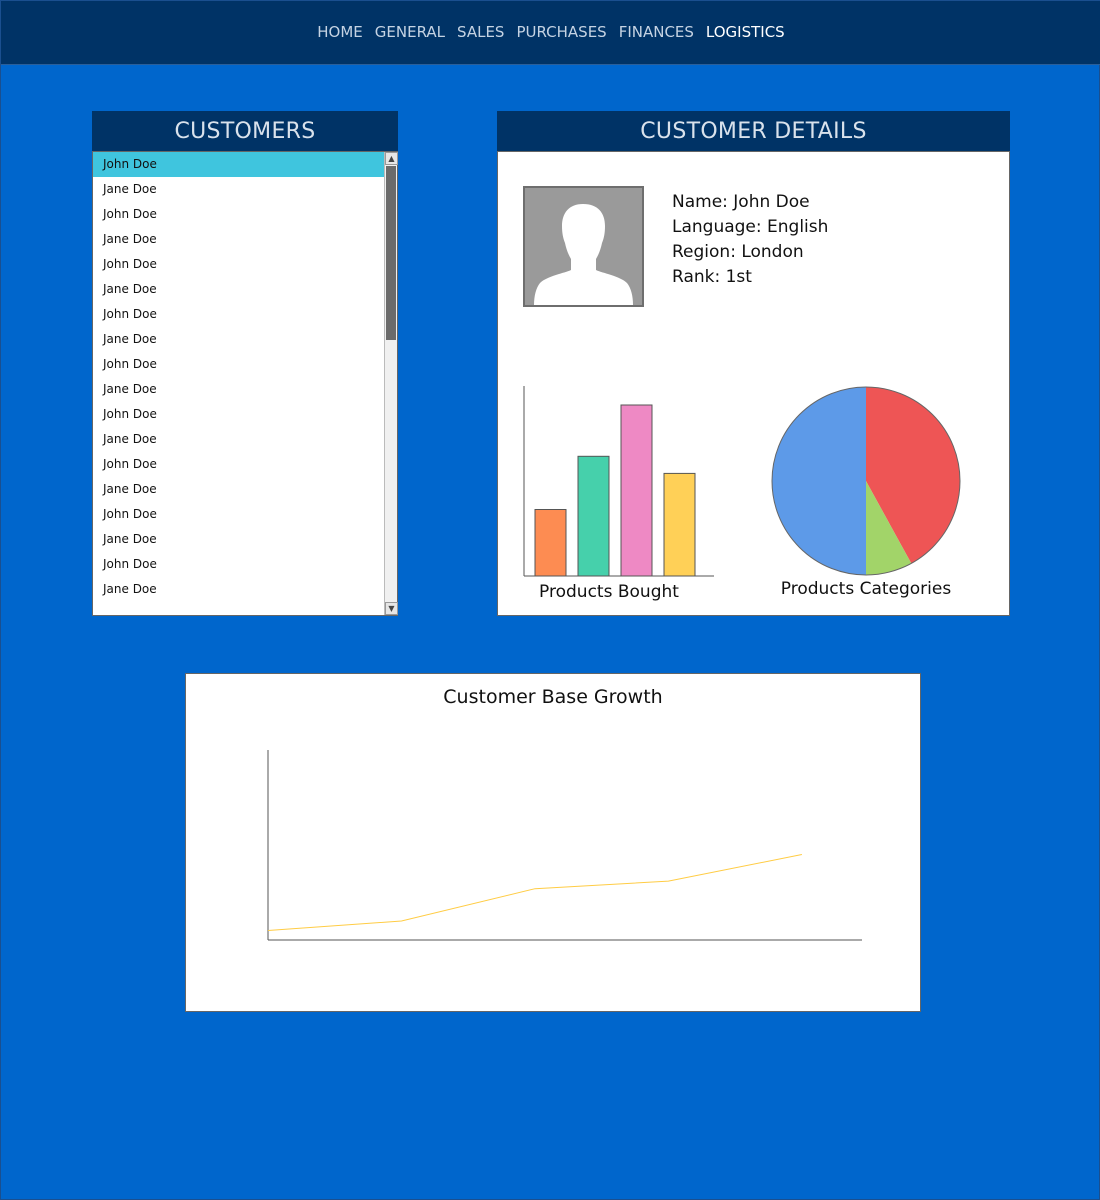 The image size is (1100, 1200). I want to click on nav-item-finances: FINANCES, so click(656, 32).